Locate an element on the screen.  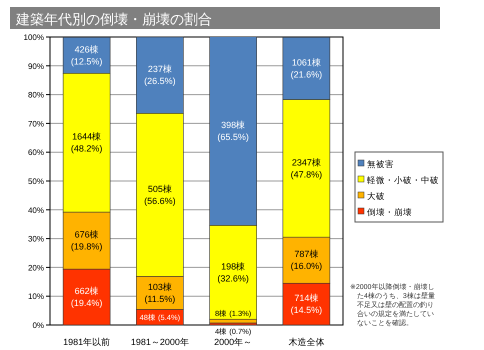
x-tick-label: 2000年～ is located at coordinates (233, 342).